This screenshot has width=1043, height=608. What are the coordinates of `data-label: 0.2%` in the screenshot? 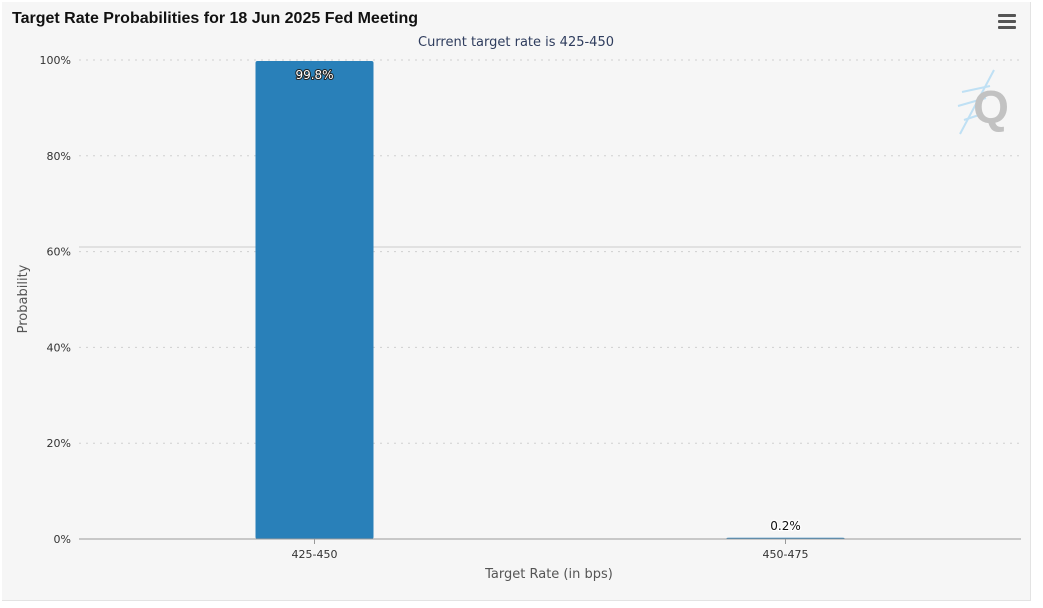 It's located at (785, 526).